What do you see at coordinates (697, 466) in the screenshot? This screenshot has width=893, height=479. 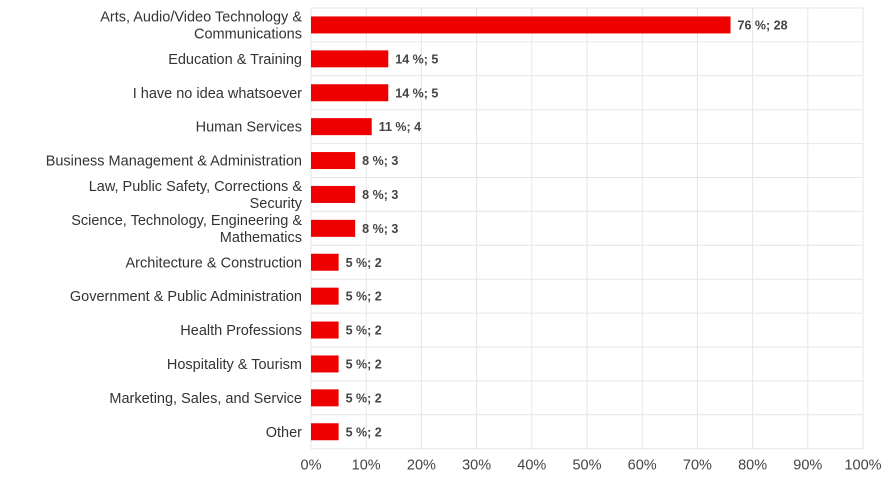 I see `x-tick-label: 70%` at bounding box center [697, 466].